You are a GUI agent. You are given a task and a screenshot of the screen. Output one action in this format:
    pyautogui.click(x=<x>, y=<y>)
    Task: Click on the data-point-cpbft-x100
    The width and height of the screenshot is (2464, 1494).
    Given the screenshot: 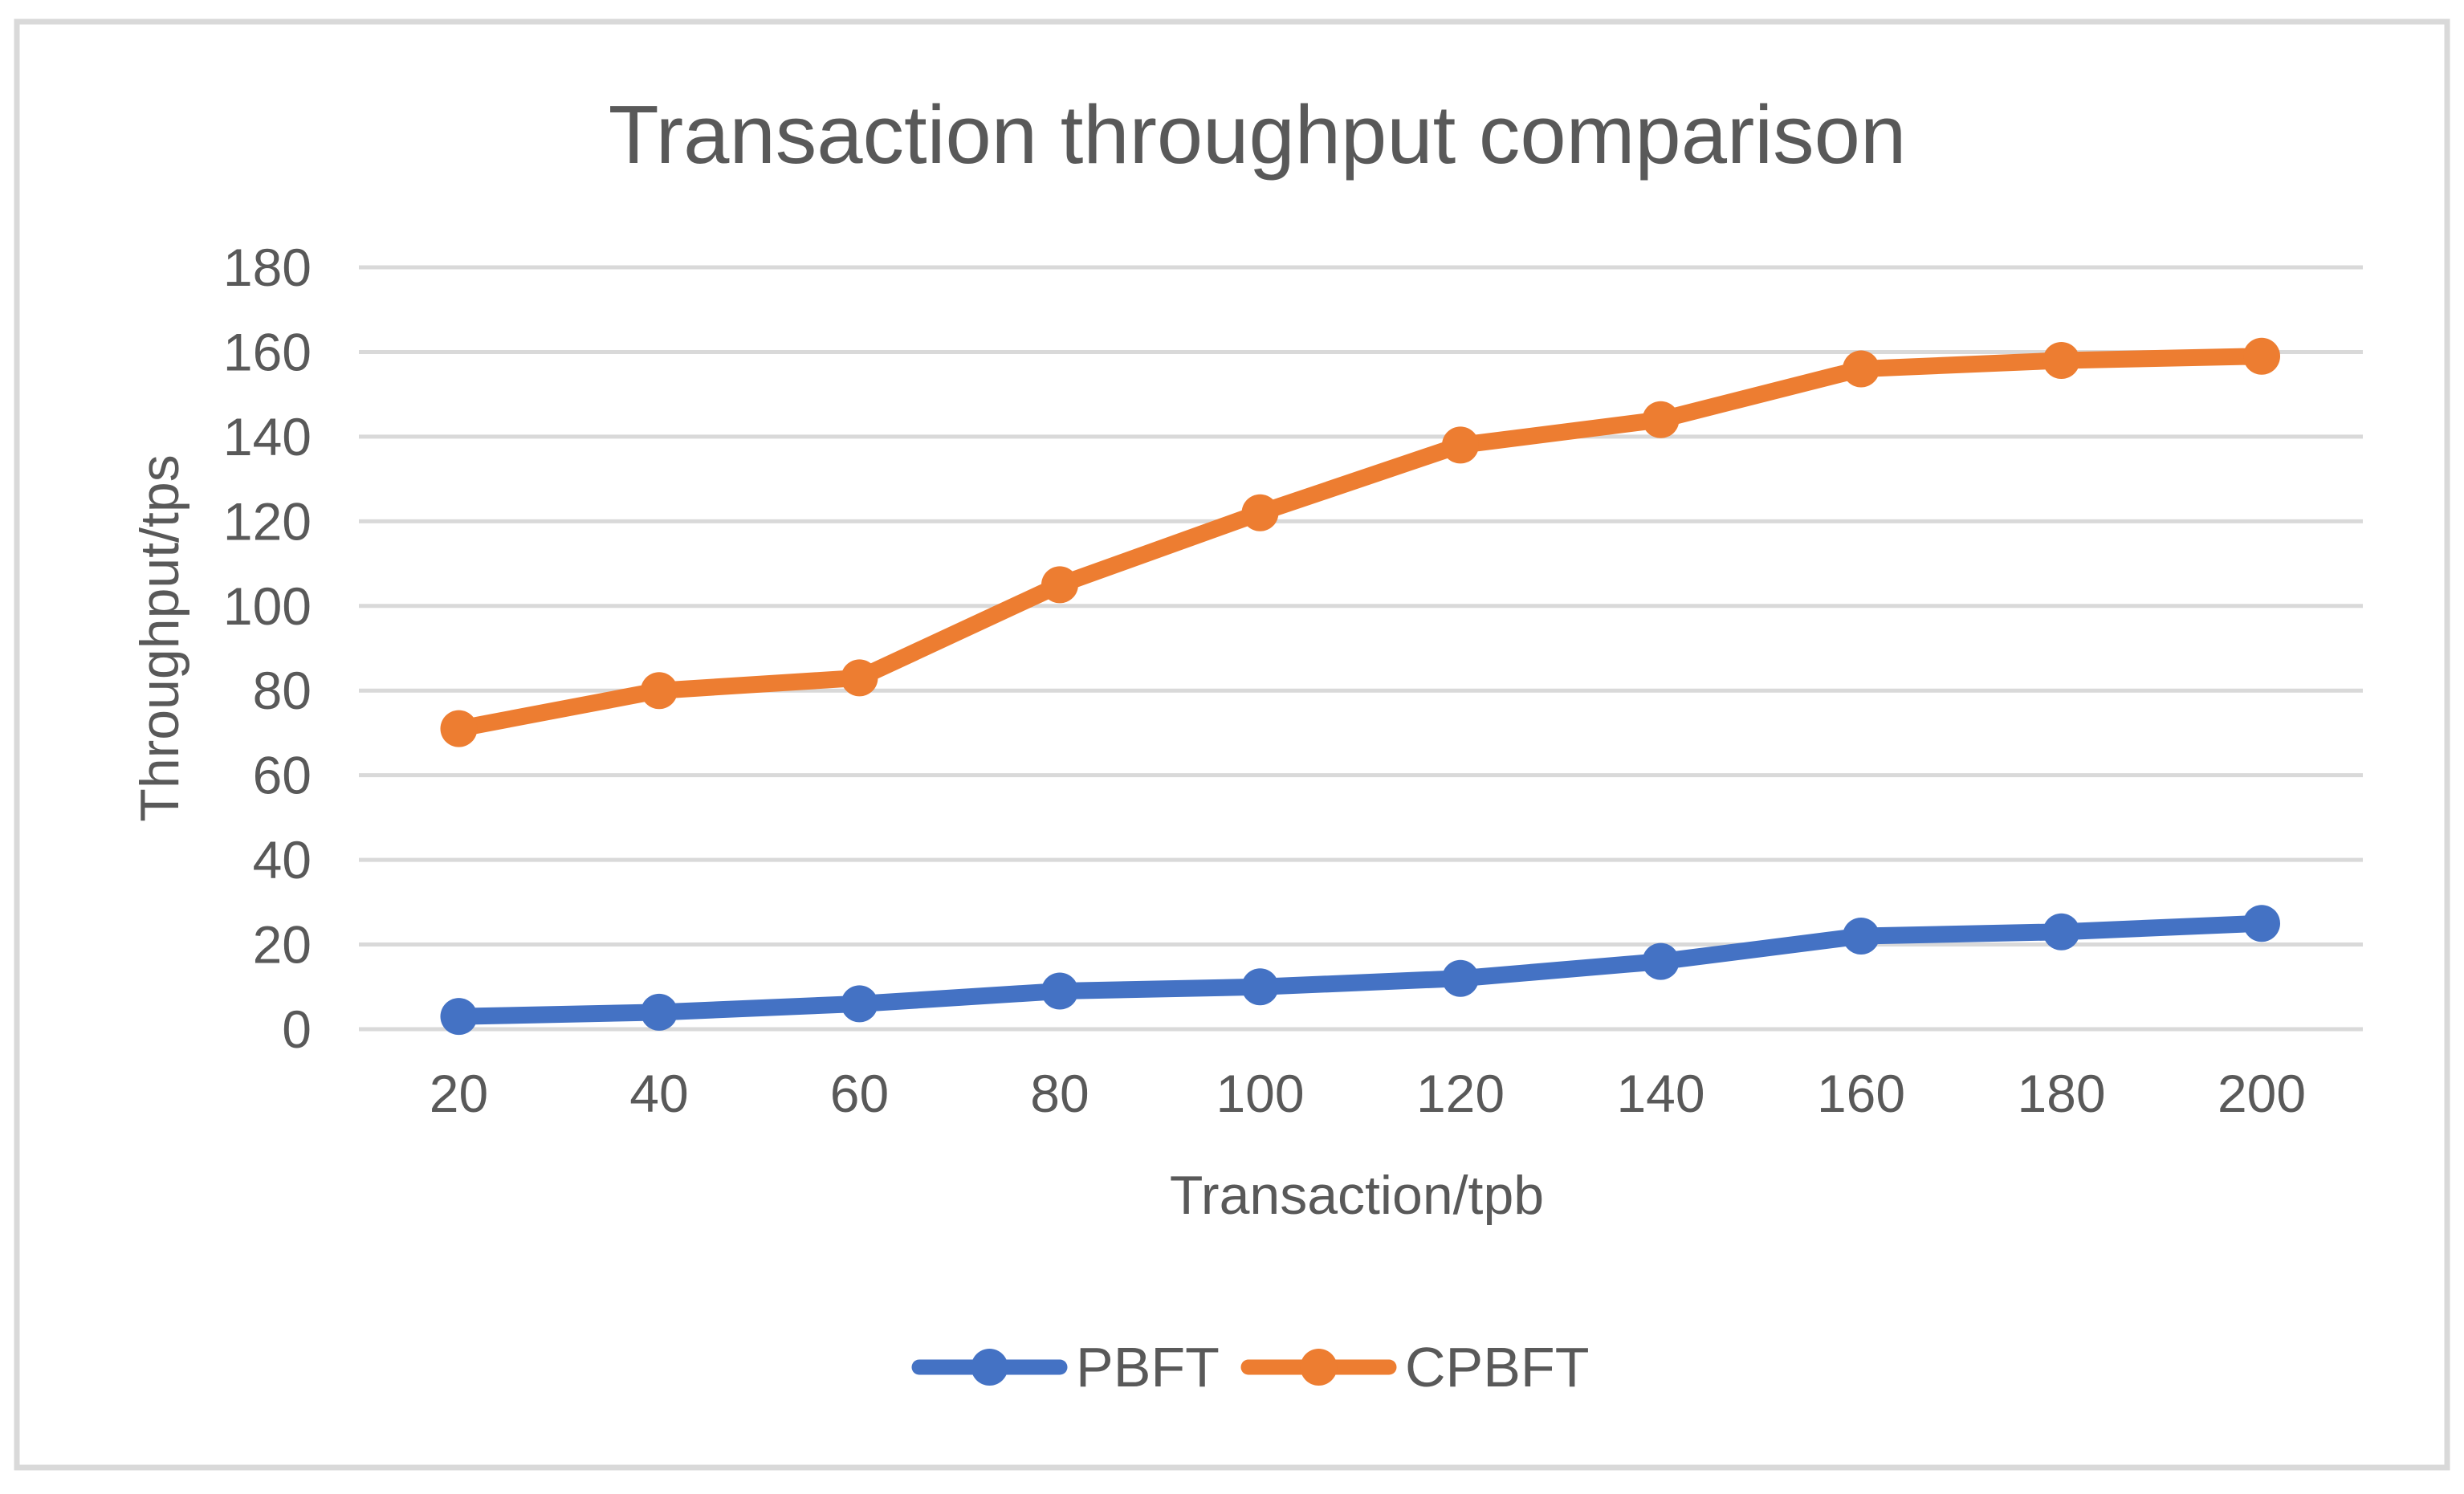 What is the action you would take?
    pyautogui.click(x=1260, y=512)
    